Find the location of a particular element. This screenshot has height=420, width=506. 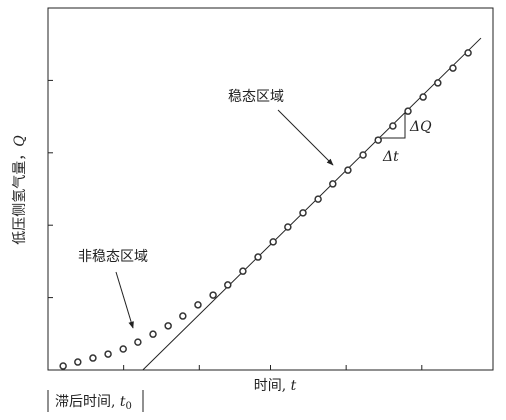

x-axis-label: 时间, t is located at coordinates (275, 386).